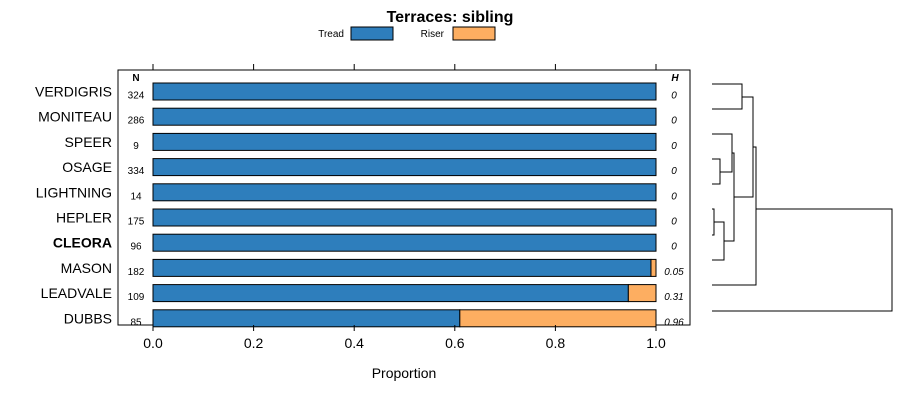 The image size is (900, 405). Describe the element at coordinates (404, 91) in the screenshot. I see `bar-verdigris-tread` at that location.